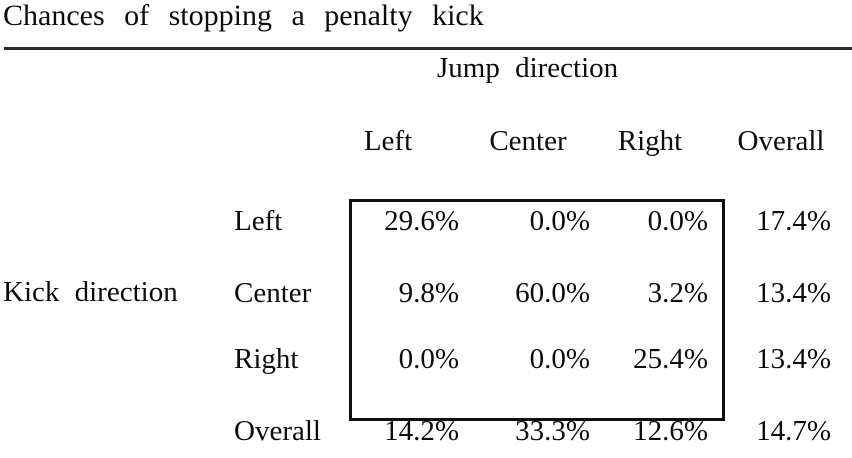 The height and width of the screenshot is (458, 852). Describe the element at coordinates (559, 221) in the screenshot. I see `cell-kick-left-jump-center: 0.0%` at that location.